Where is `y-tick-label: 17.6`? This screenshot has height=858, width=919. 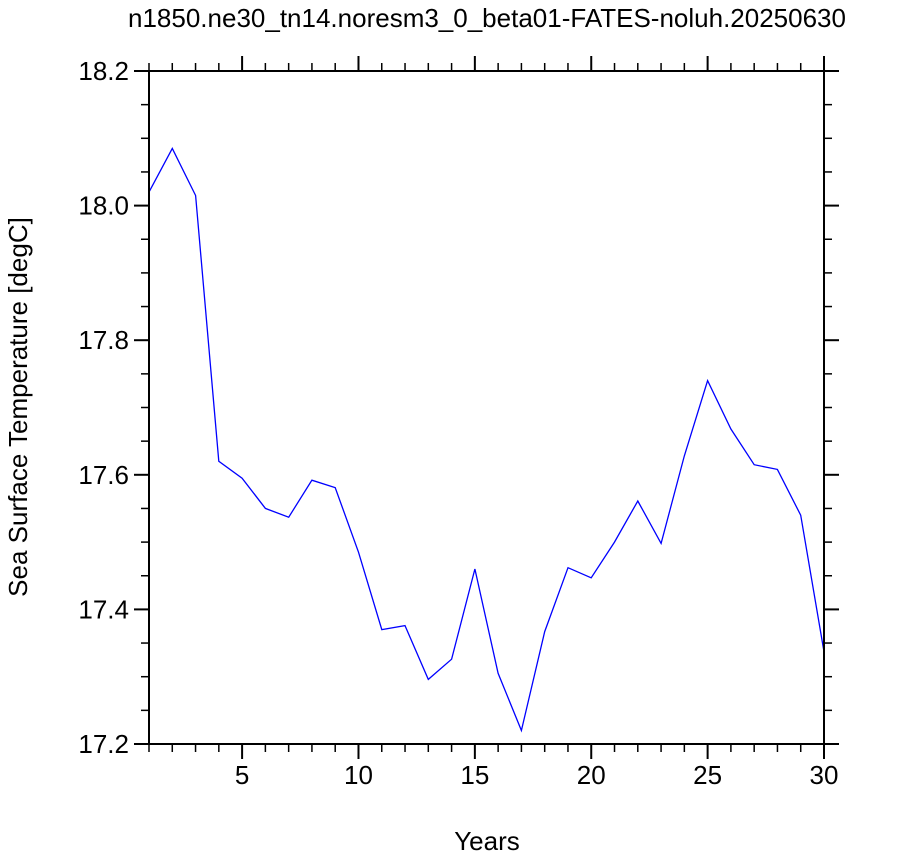
y-tick-label: 17.6 is located at coordinates (103, 475).